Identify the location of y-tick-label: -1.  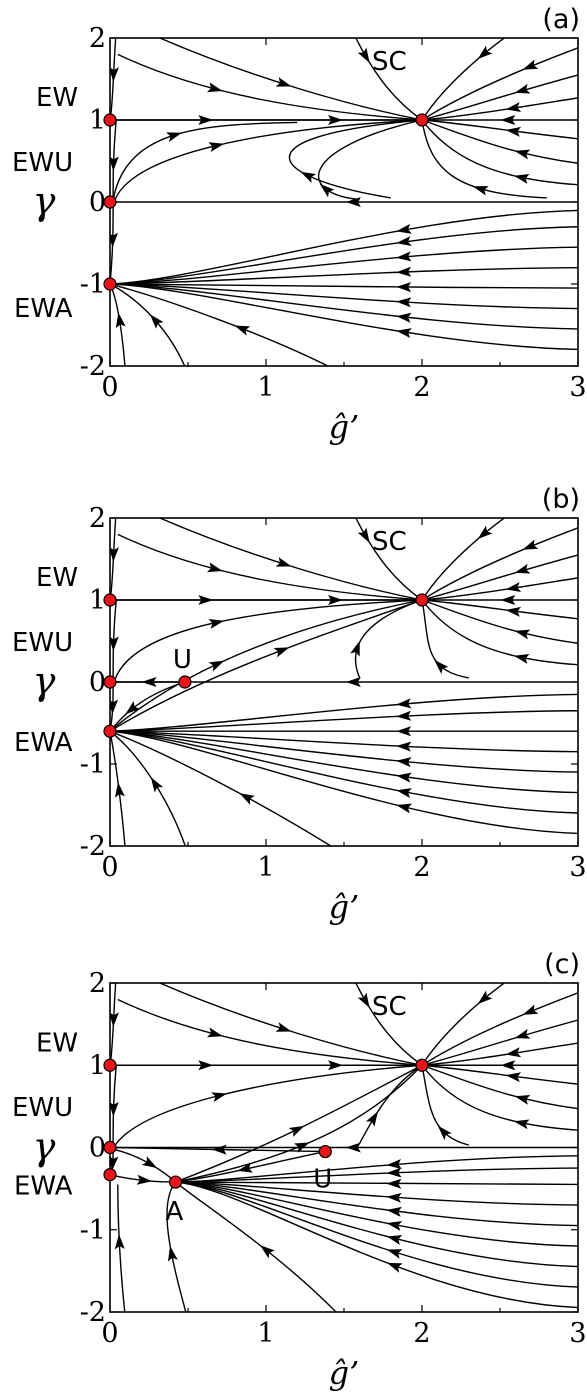
(93, 764).